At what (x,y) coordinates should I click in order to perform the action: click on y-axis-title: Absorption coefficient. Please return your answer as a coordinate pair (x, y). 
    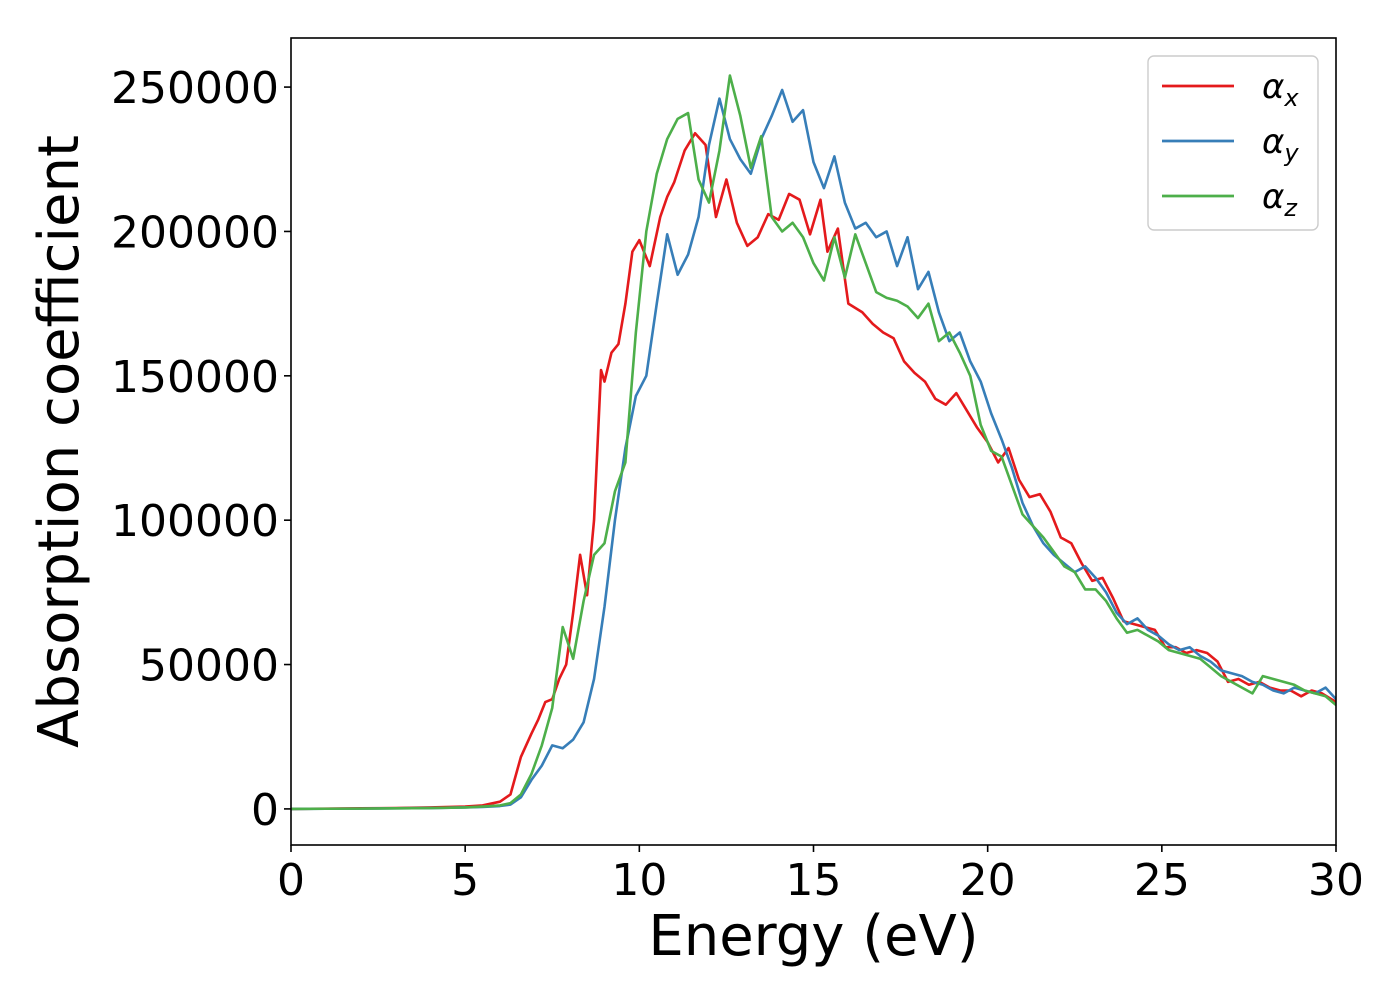
    Looking at the image, I should click on (59, 441).